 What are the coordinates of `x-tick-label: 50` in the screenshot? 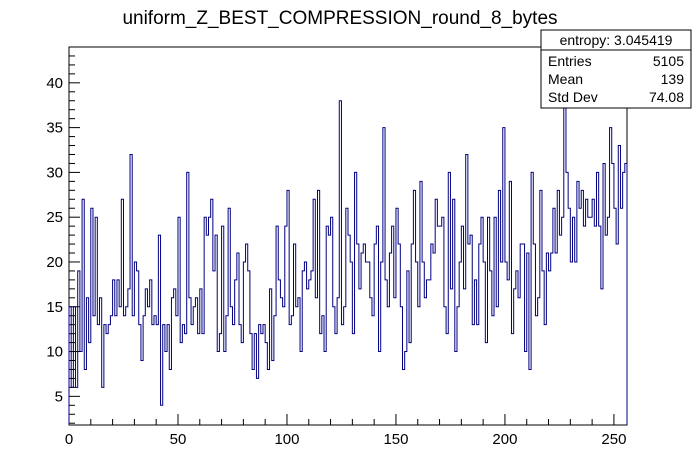 It's located at (178, 439).